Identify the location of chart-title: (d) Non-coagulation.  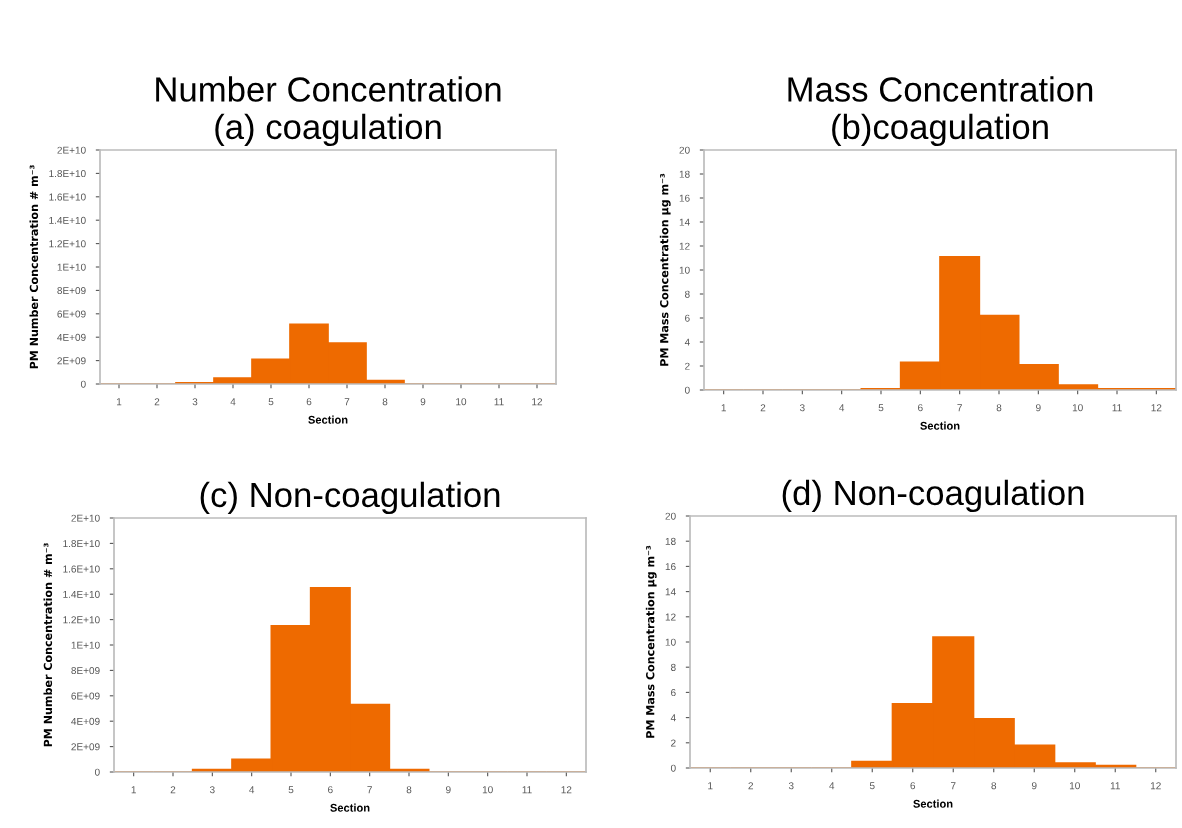
(933, 496).